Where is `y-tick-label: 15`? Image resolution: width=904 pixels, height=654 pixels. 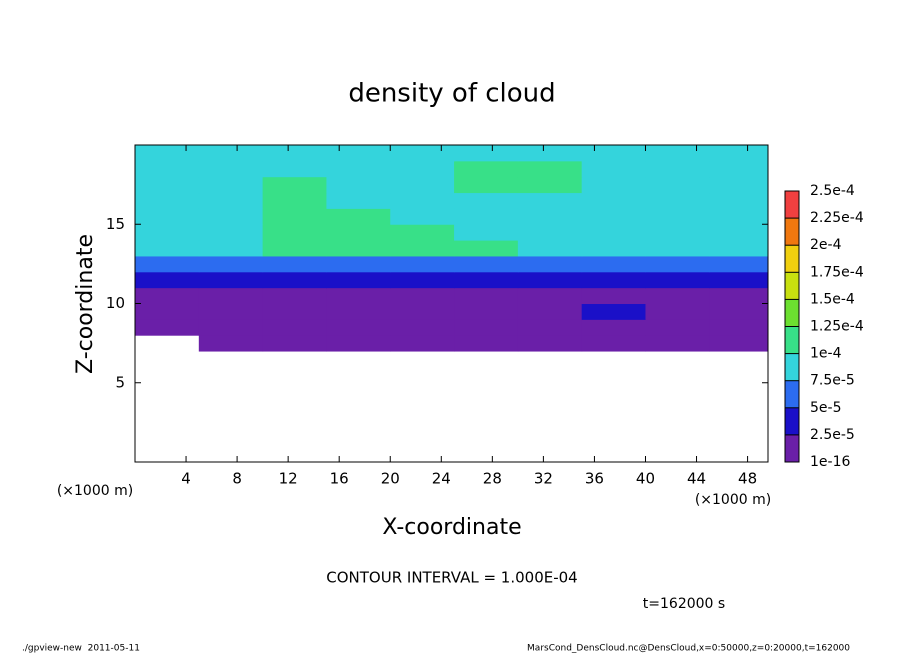 y-tick-label: 15 is located at coordinates (115, 224).